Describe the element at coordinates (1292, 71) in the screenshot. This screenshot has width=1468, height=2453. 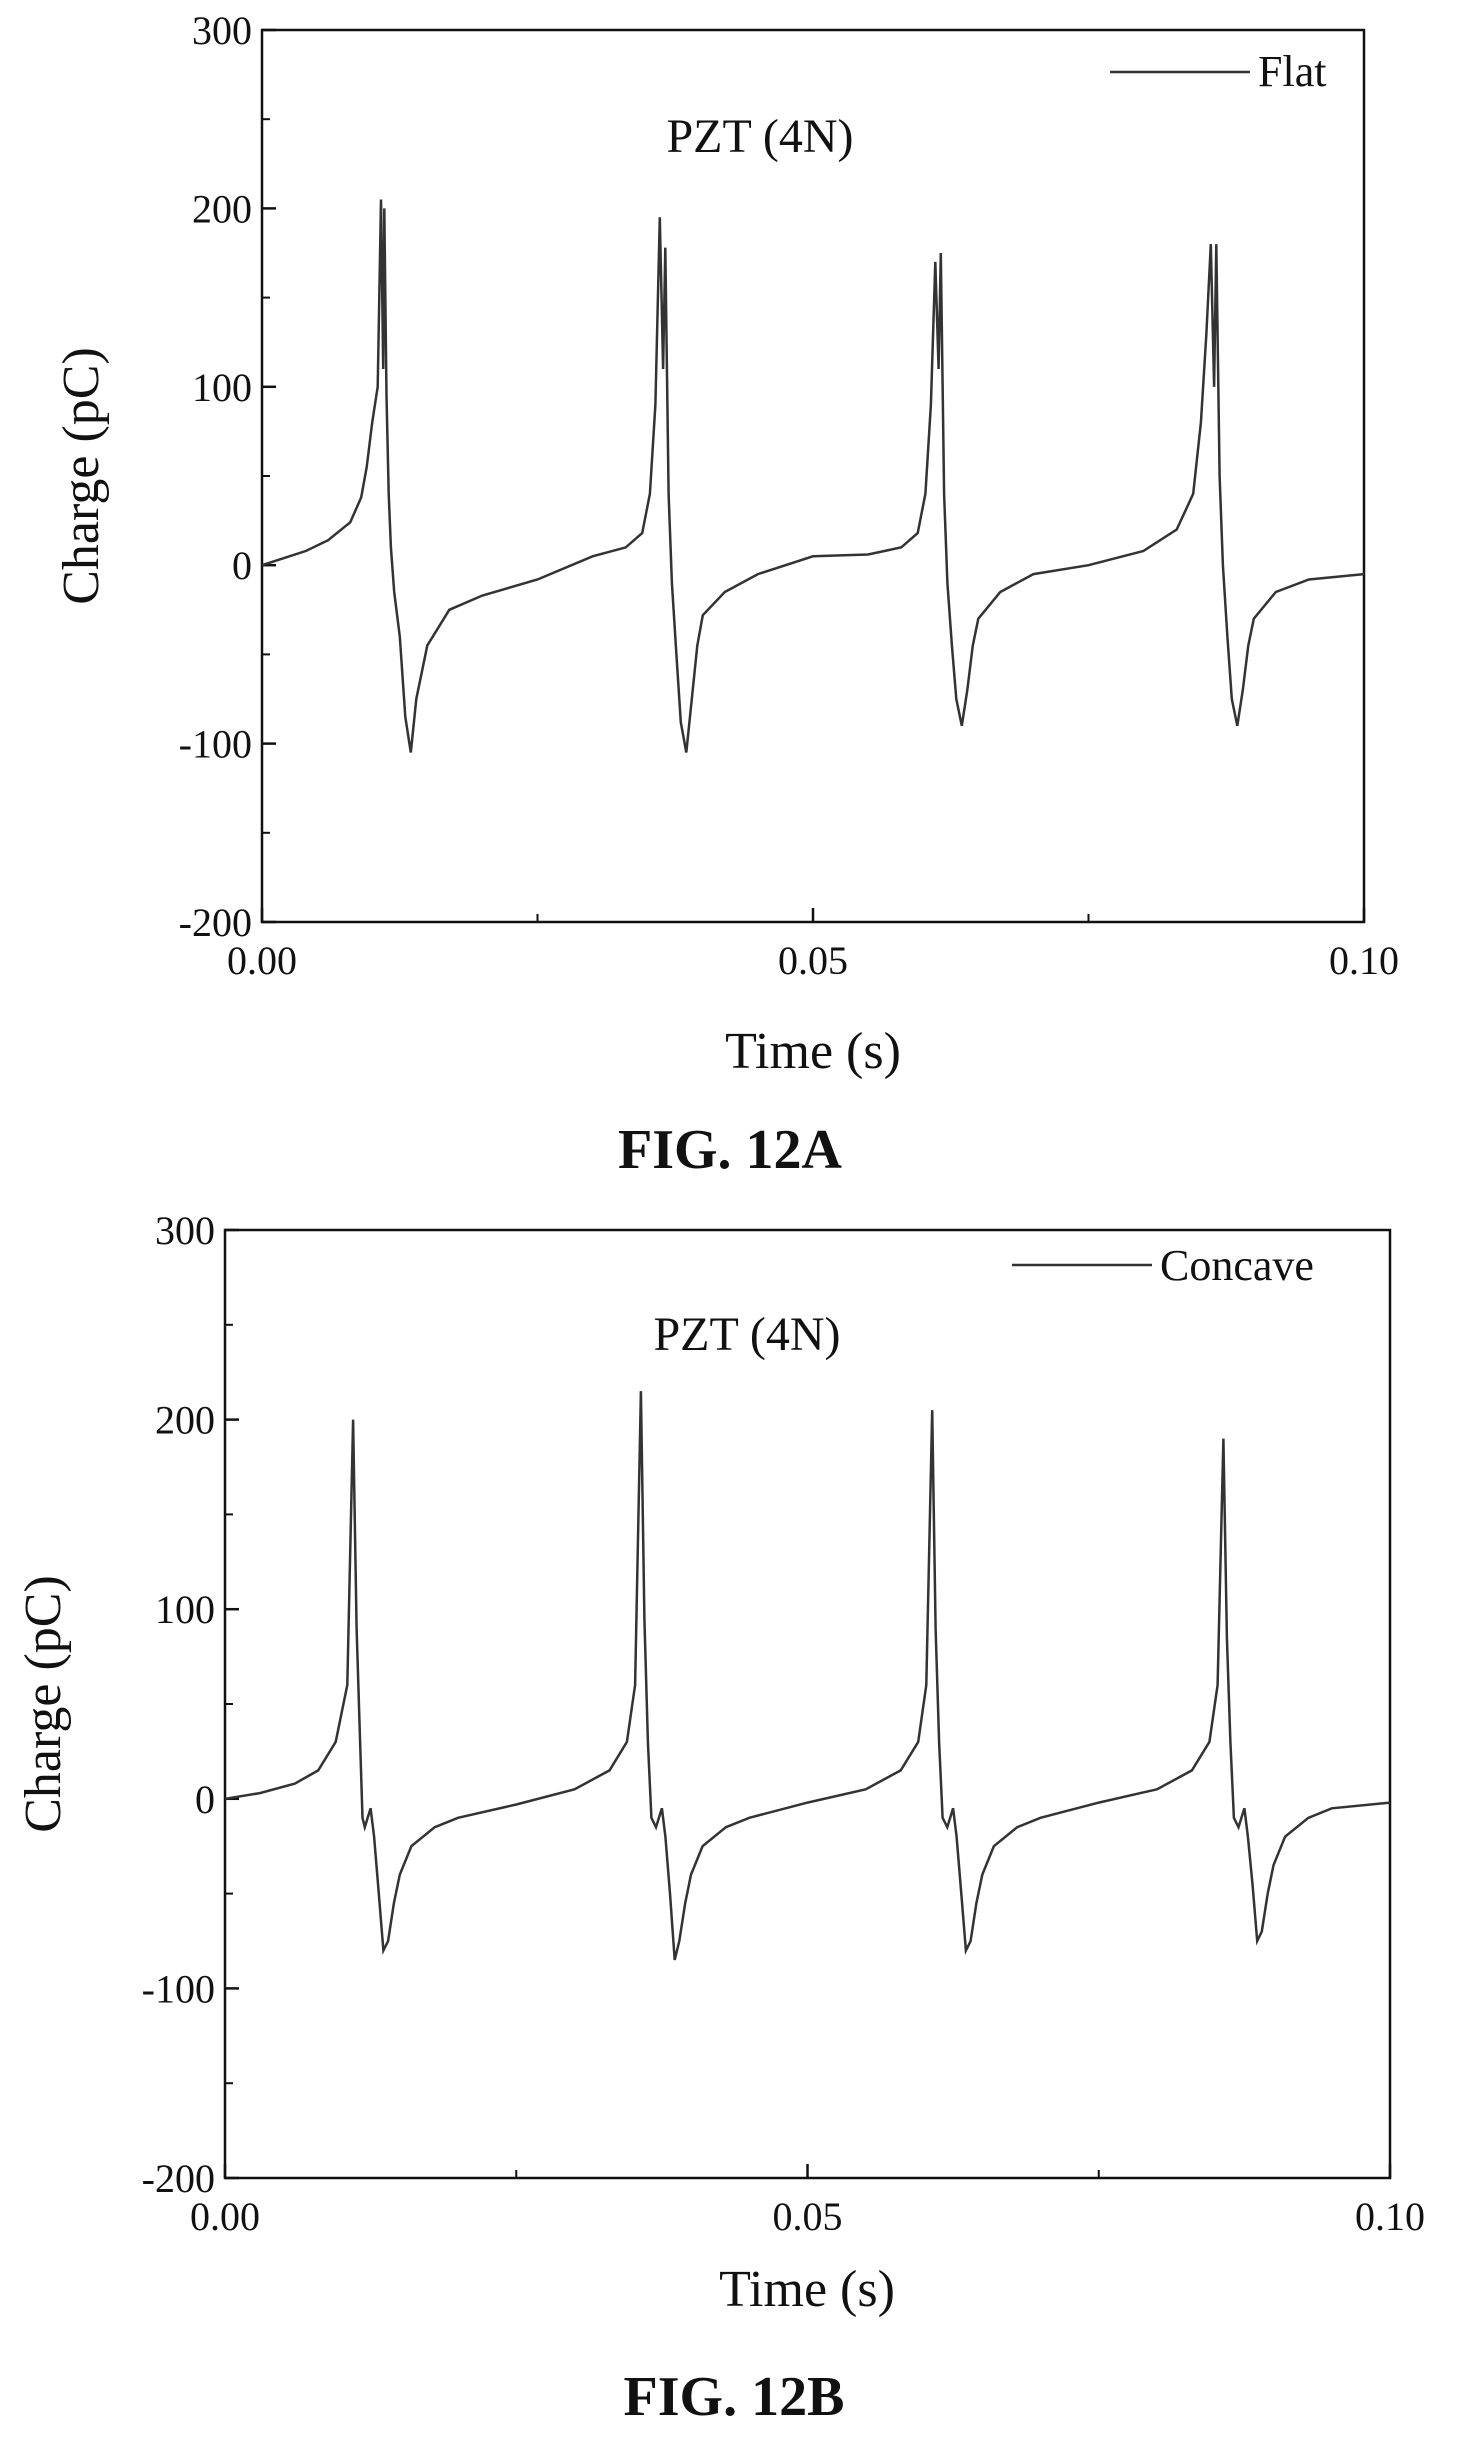
I see `legend-label-flat: Flat` at that location.